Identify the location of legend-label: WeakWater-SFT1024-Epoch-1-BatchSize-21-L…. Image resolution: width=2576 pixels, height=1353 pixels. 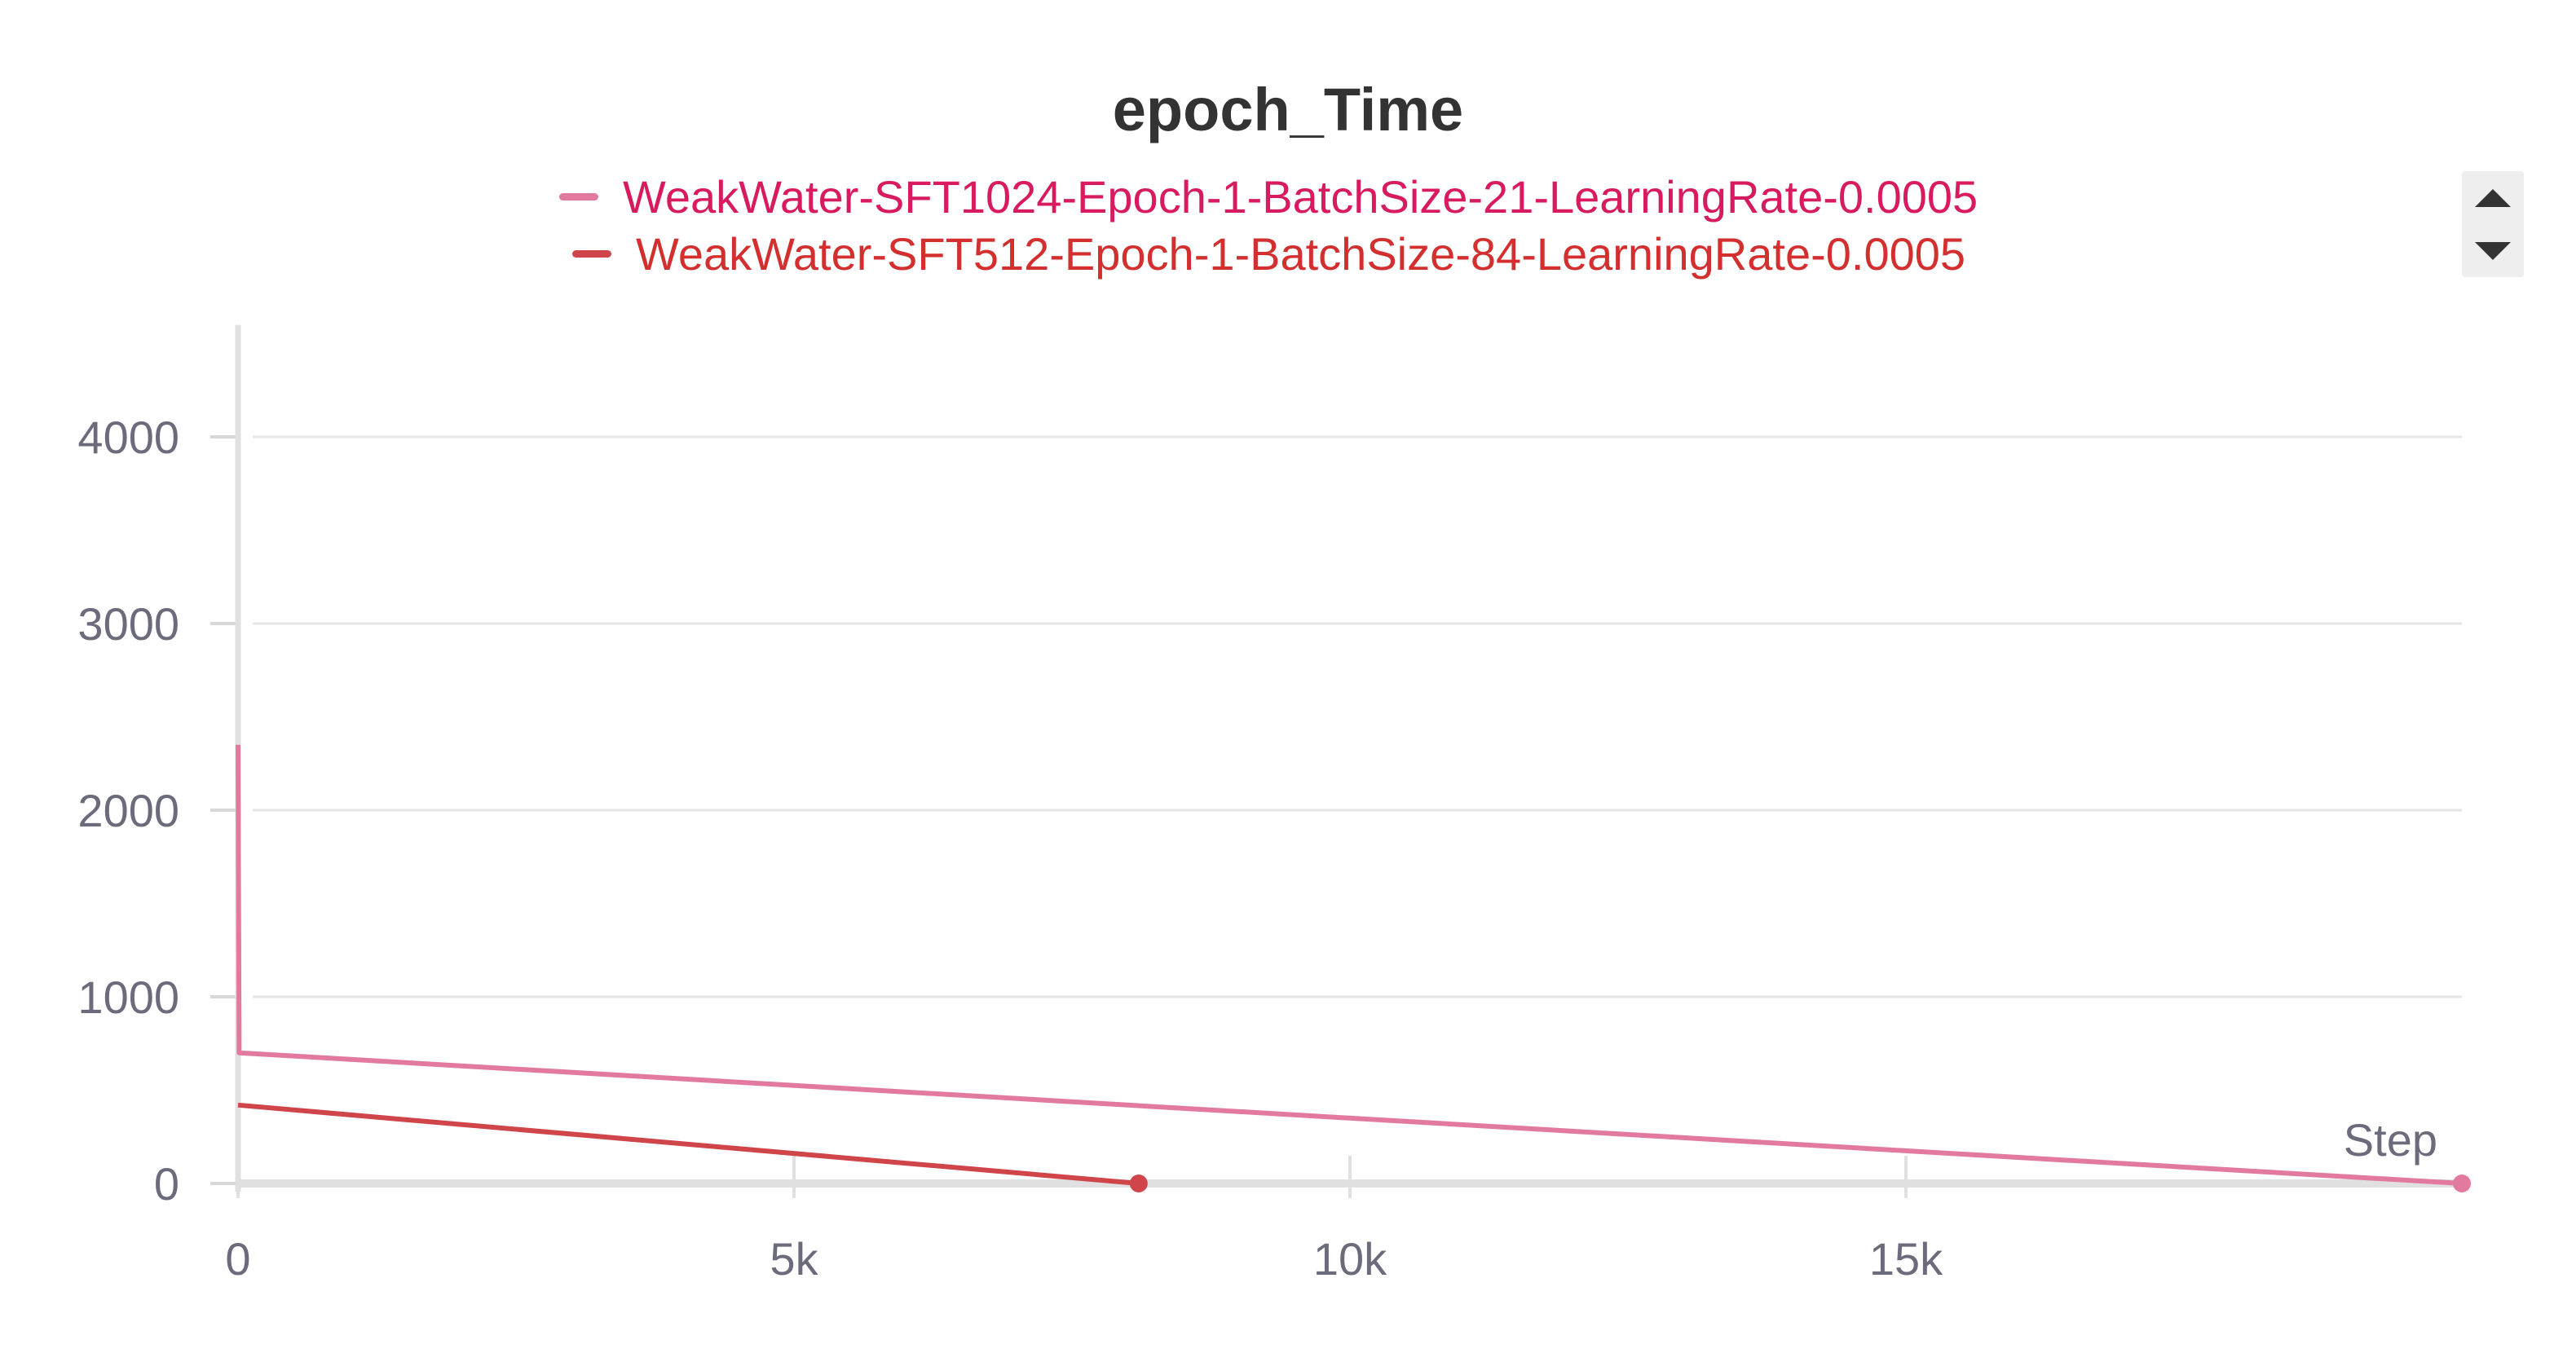
(1300, 196).